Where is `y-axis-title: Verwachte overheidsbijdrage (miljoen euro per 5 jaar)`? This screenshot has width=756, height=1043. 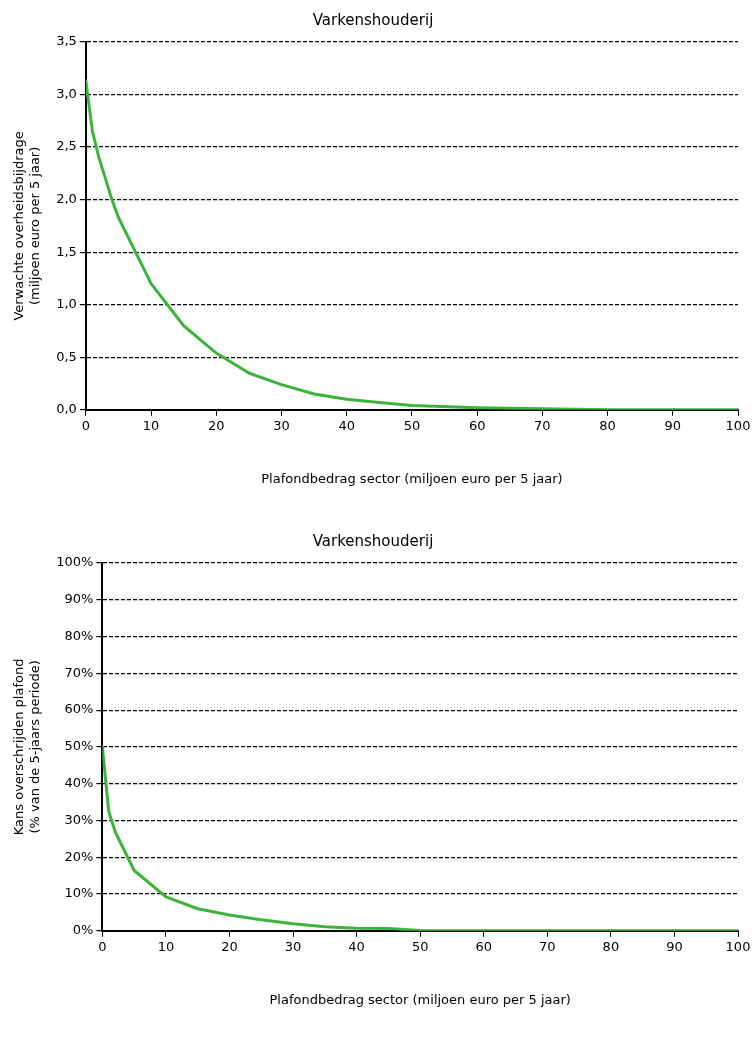
y-axis-title: Verwachte overheidsbijdrage (miljoen euro per 5 jaar) is located at coordinates (26, 226).